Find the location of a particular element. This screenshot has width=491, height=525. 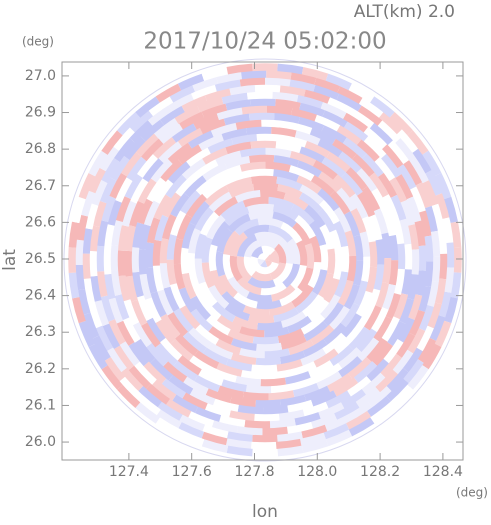

y-tick-label: 26.7 is located at coordinates (40, 186).